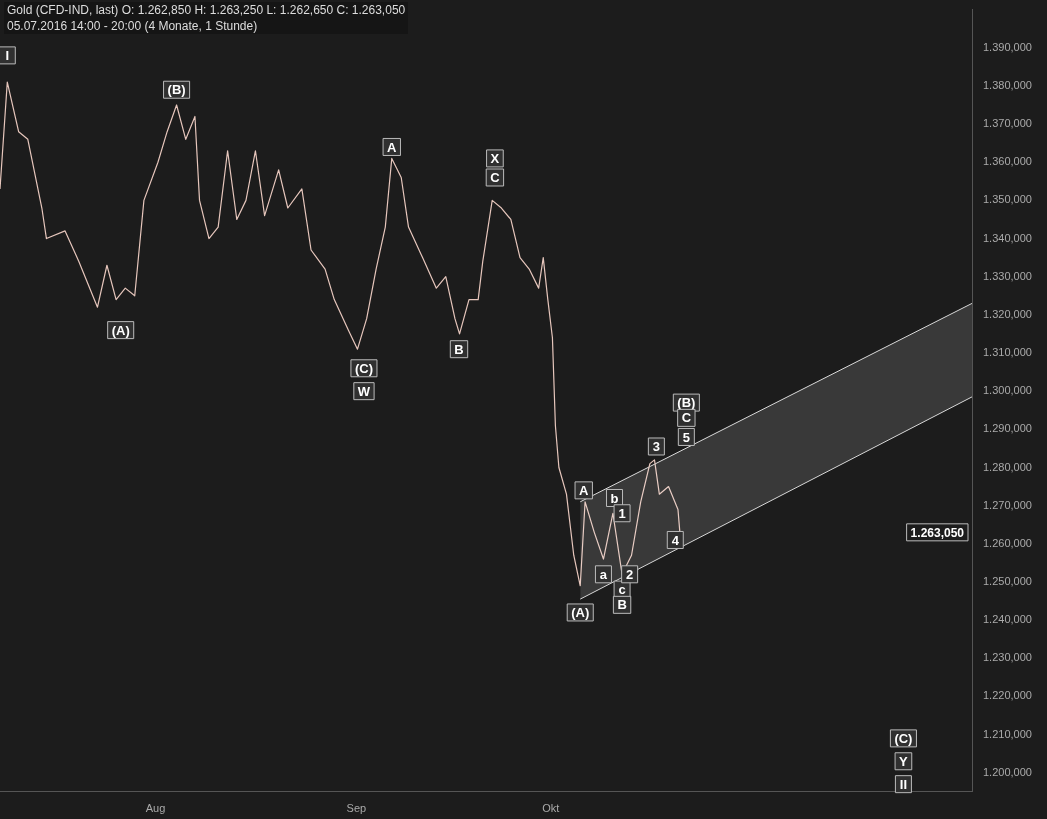 The height and width of the screenshot is (819, 1047). Describe the element at coordinates (1007, 428) in the screenshot. I see `y-tick-label: 1.290,000` at that location.